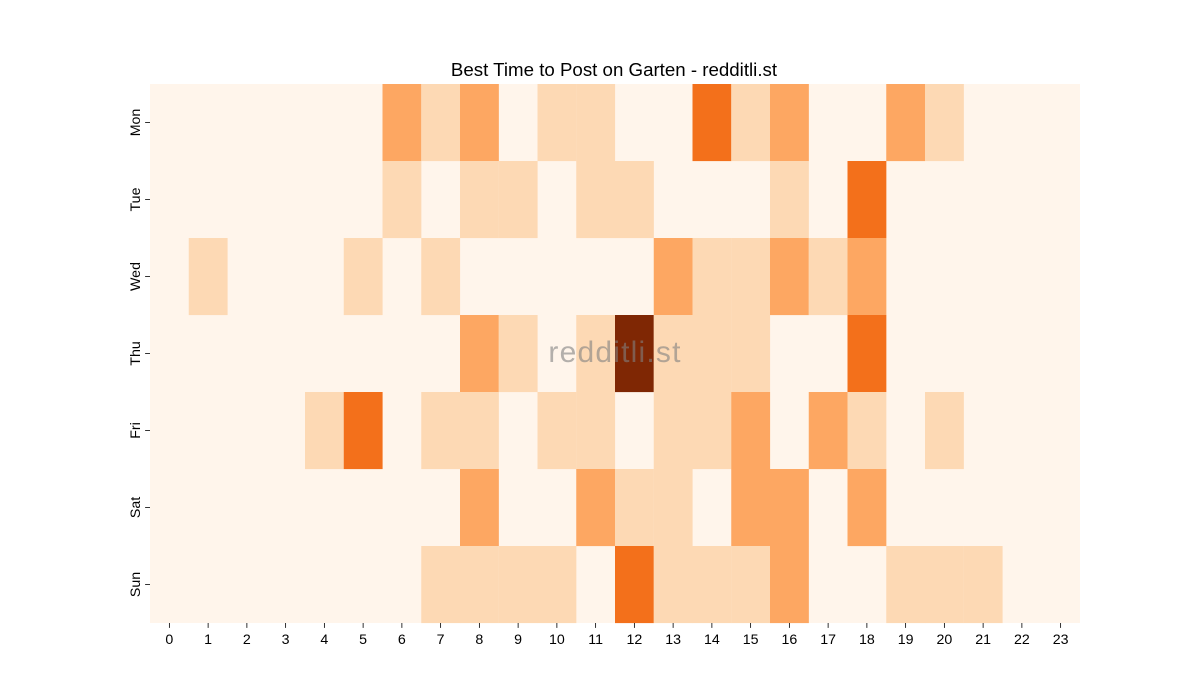 The height and width of the screenshot is (700, 1200). What do you see at coordinates (1022, 640) in the screenshot?
I see `svg-text: 22` at bounding box center [1022, 640].